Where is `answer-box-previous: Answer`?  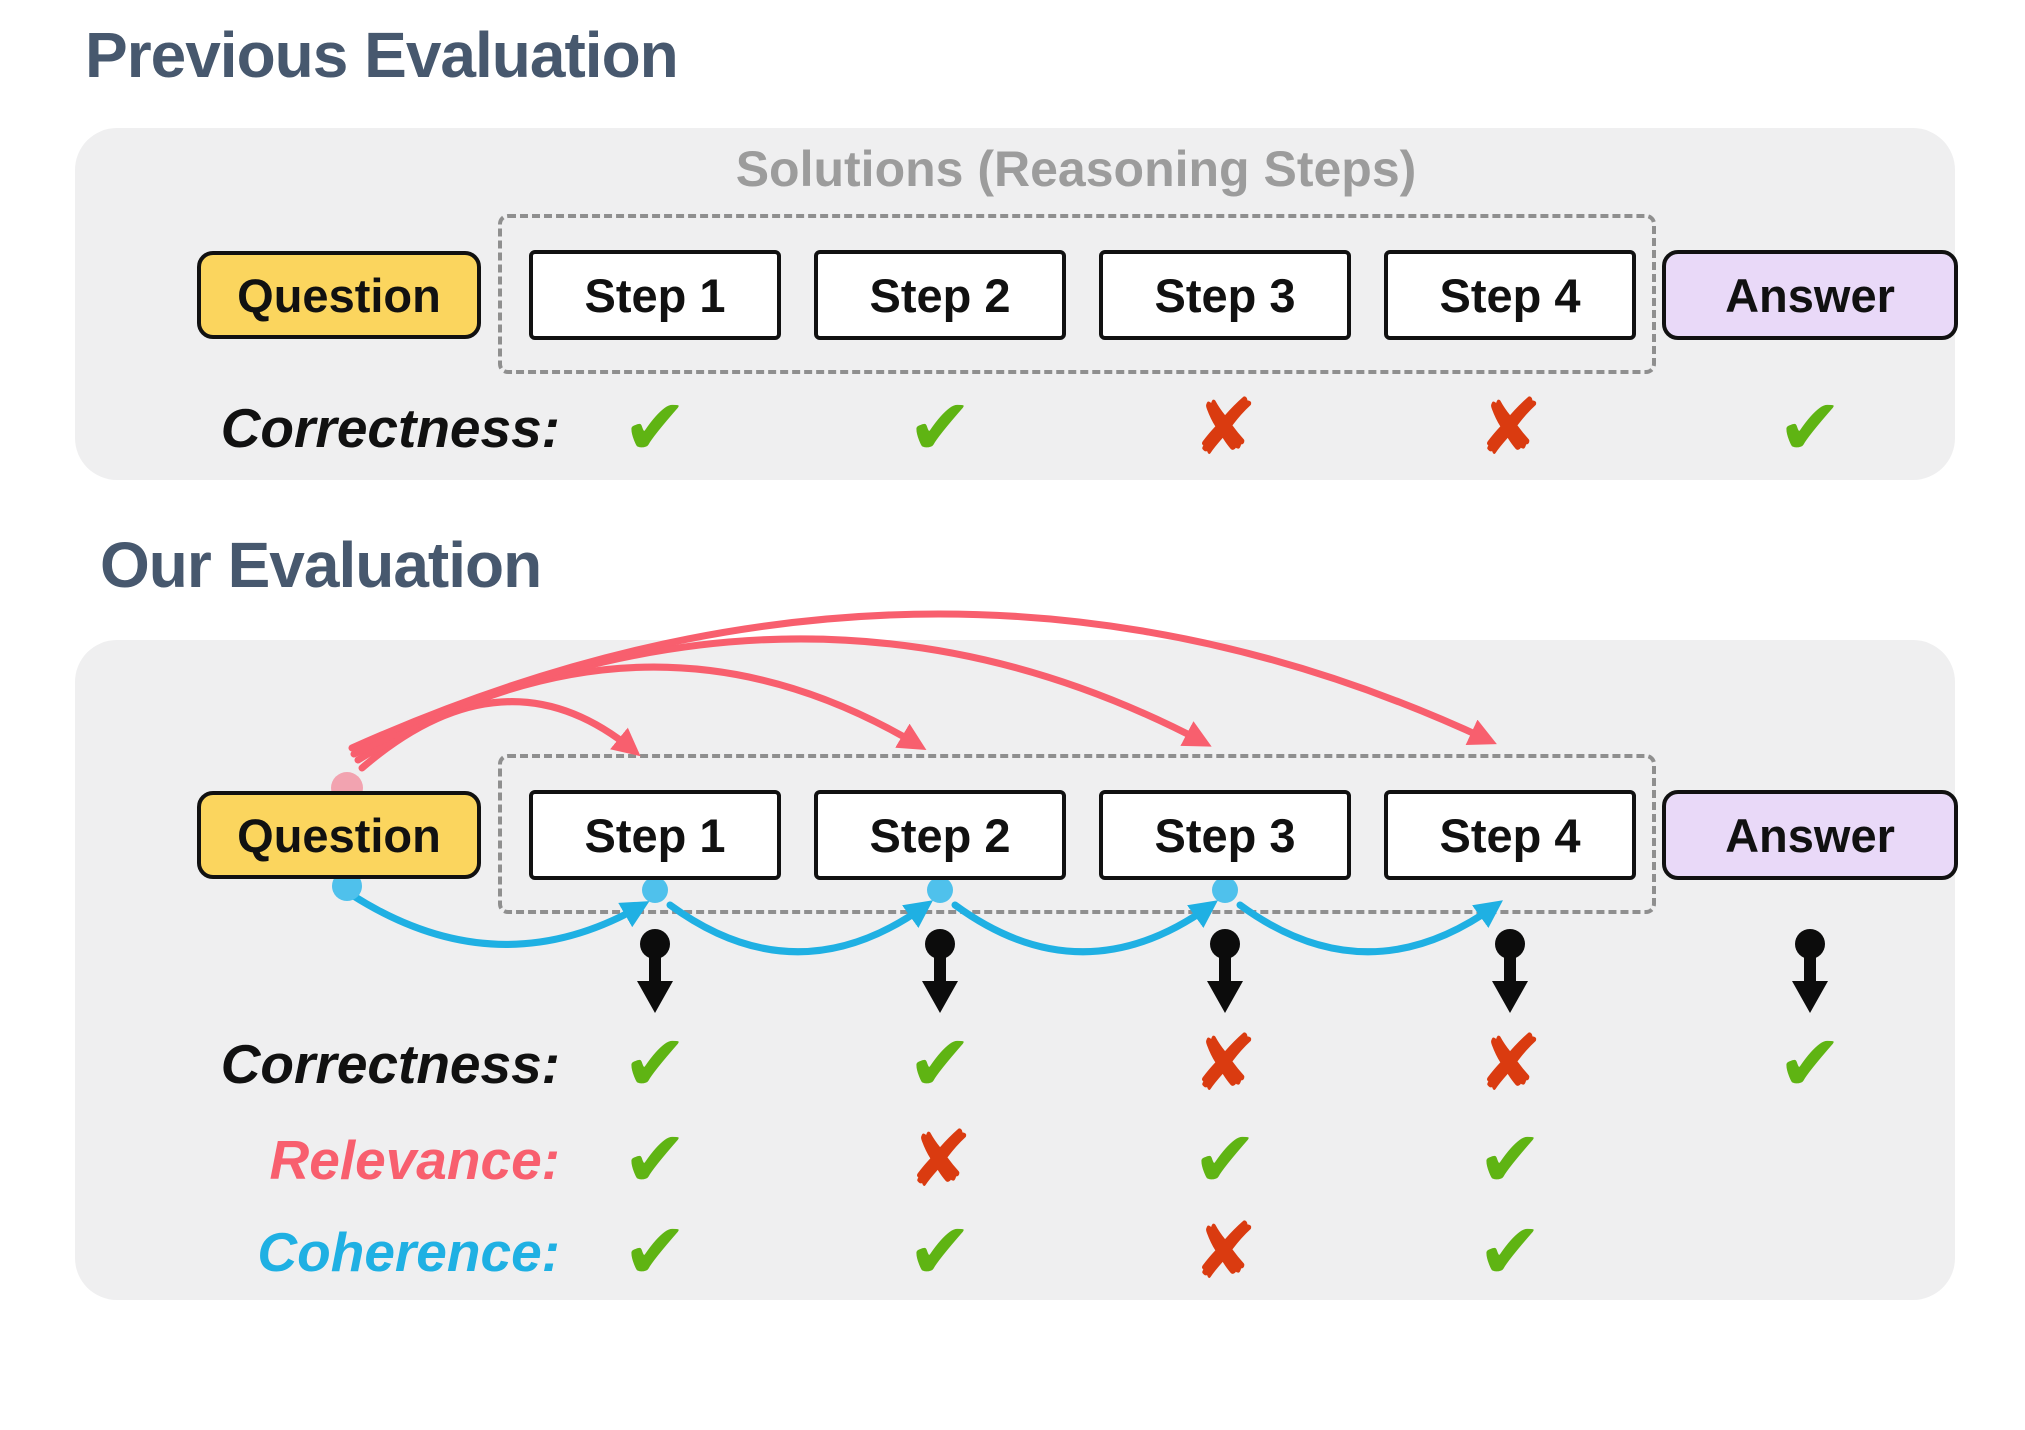 answer-box-previous: Answer is located at coordinates (1810, 295).